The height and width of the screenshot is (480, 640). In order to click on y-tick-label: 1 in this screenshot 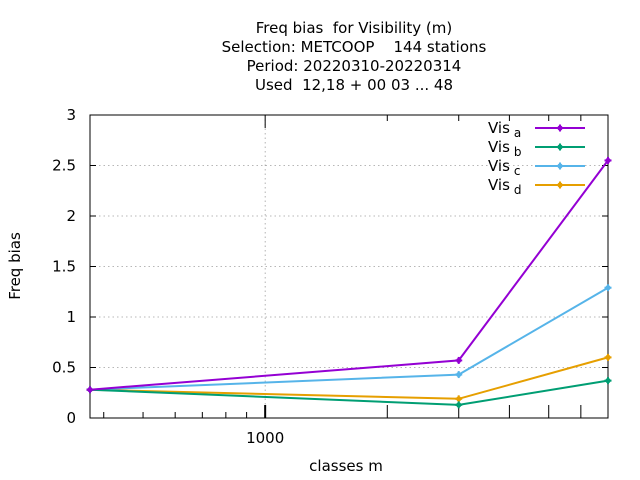, I will do `click(71, 317)`.